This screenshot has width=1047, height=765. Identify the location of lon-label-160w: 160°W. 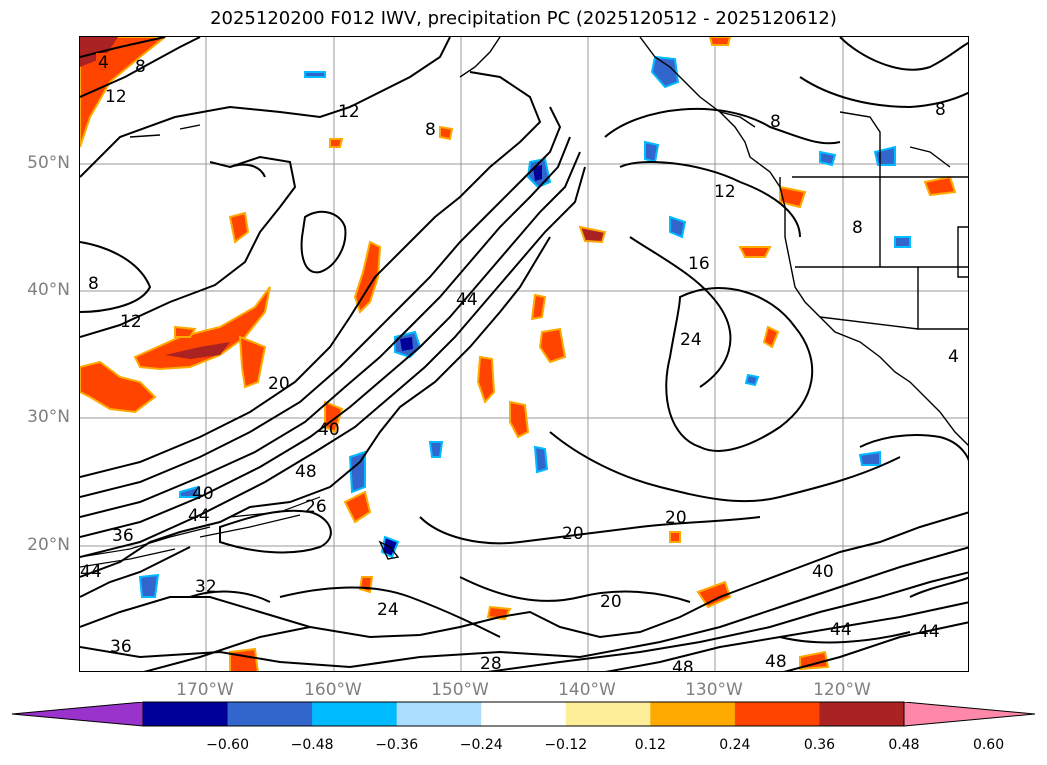
(333, 690).